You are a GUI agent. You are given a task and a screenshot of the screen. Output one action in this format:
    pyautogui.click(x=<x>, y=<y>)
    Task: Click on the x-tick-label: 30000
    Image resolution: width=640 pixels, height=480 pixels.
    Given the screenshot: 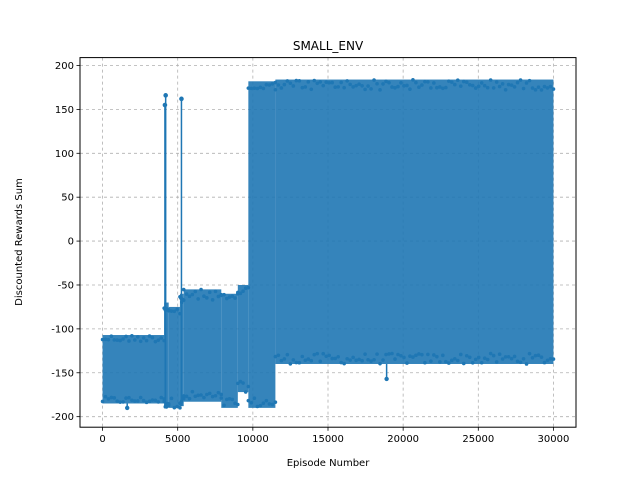 What is the action you would take?
    pyautogui.click(x=554, y=439)
    